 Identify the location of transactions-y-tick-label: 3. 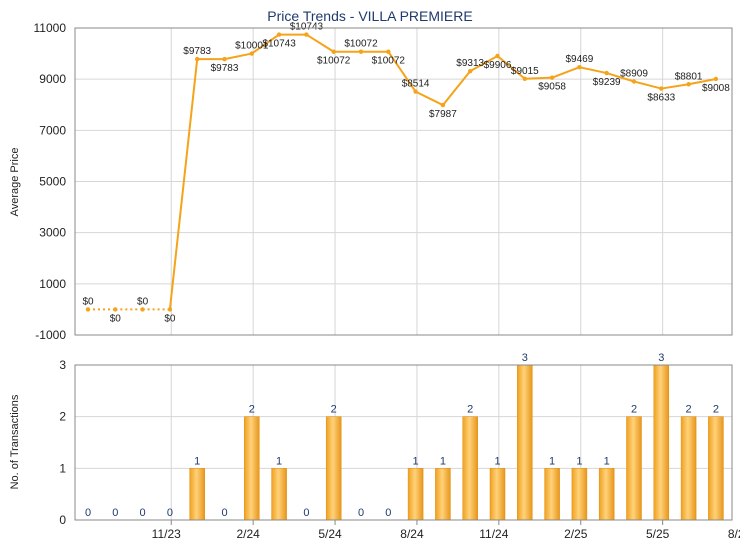
(62, 365).